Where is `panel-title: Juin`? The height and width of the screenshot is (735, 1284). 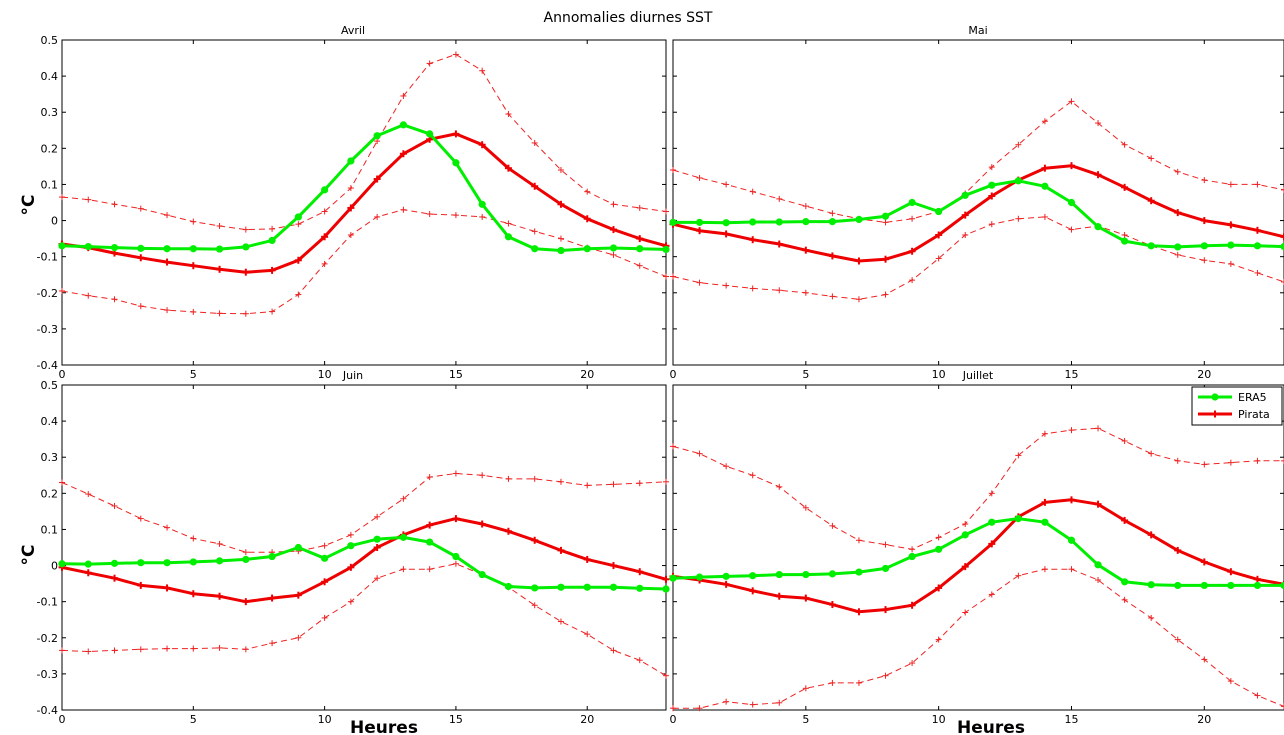
panel-title: Juin is located at coordinates (352, 375).